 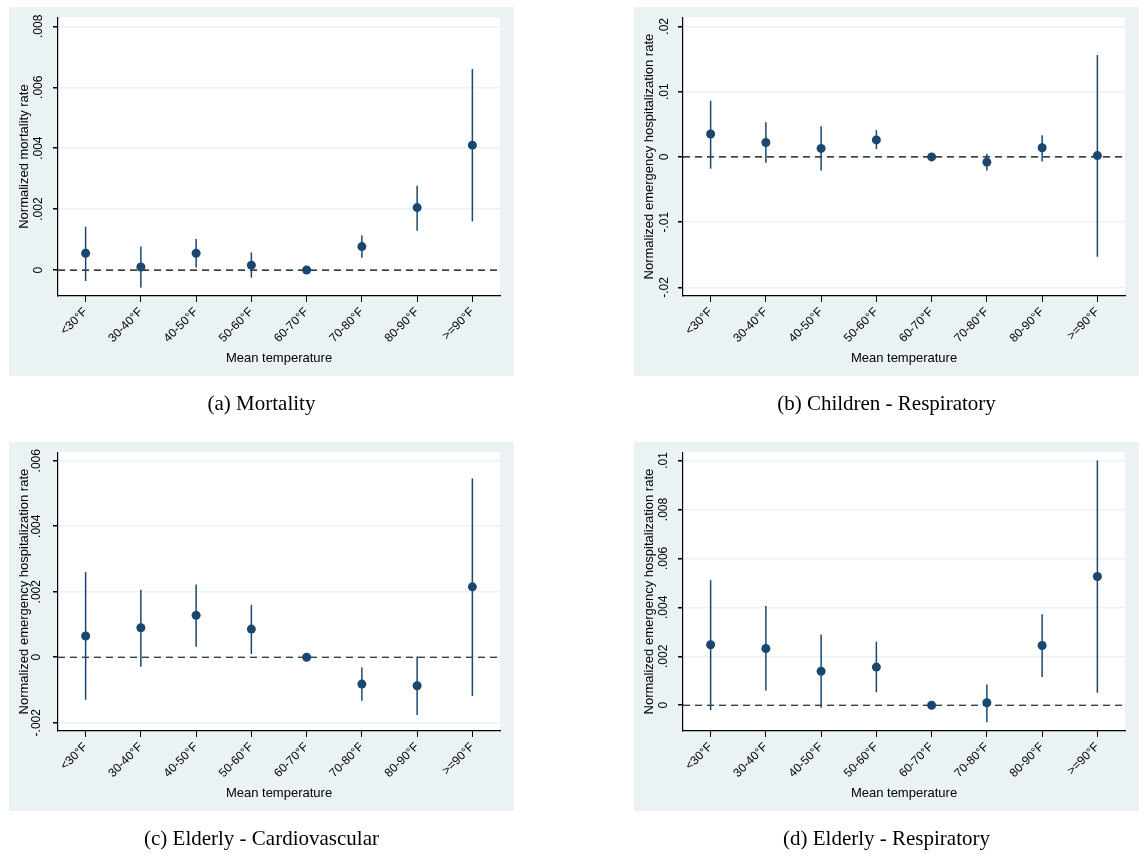 What do you see at coordinates (261, 838) in the screenshot?
I see `text: (c) Elderly - Cardiovascular` at bounding box center [261, 838].